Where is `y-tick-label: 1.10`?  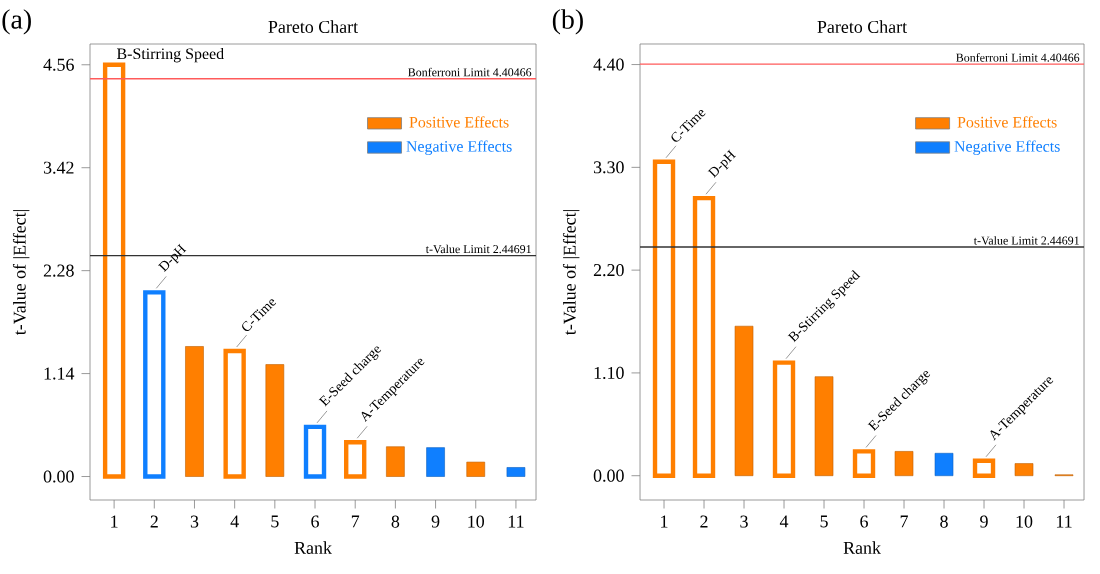 y-tick-label: 1.10 is located at coordinates (609, 372).